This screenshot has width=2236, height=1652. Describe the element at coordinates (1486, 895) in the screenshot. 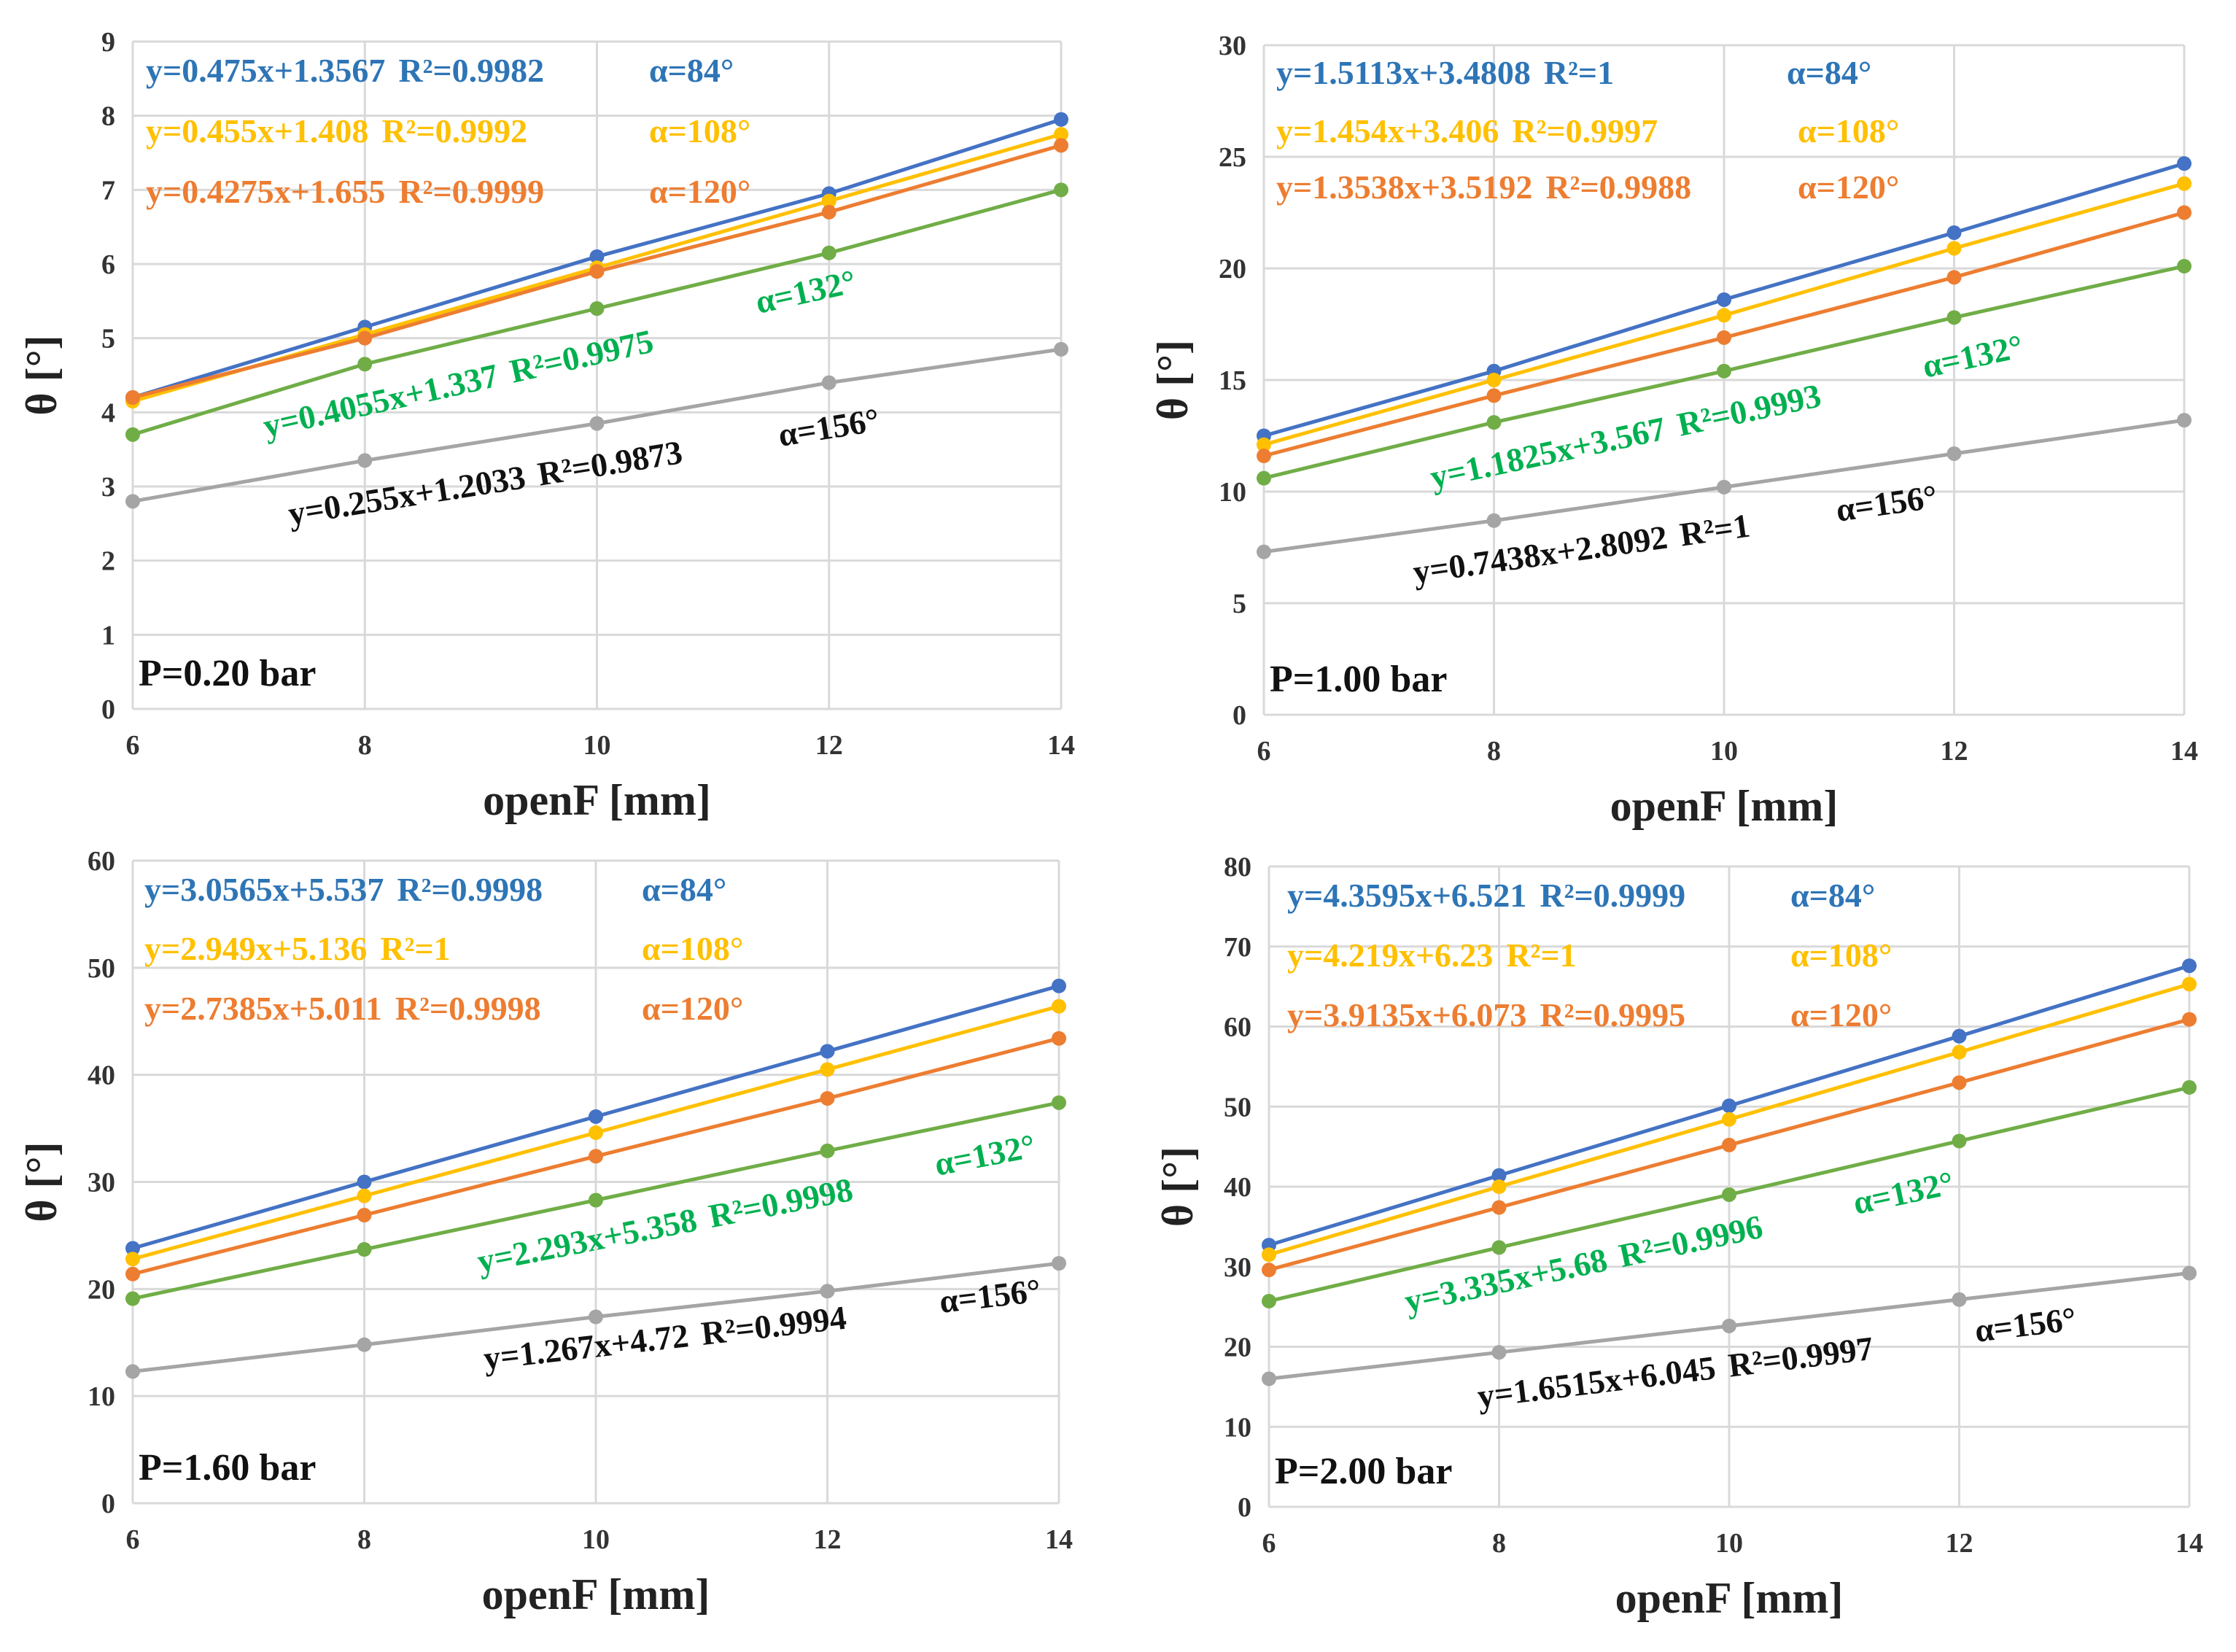

I see `trendline-equation-1: y=4.3595x+6.521 R²=0.9999` at that location.